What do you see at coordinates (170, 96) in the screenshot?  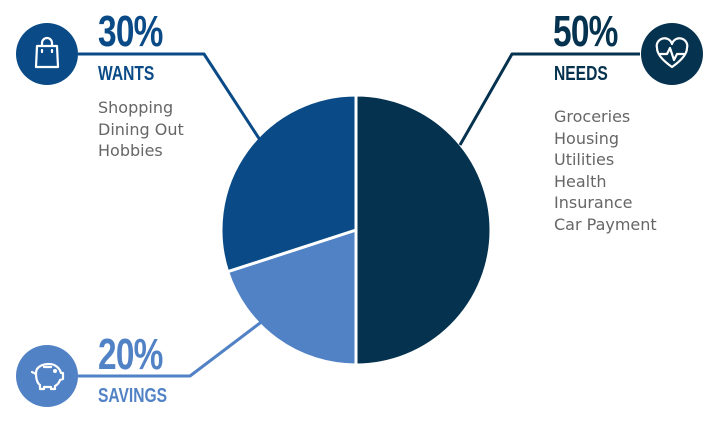 I see `wants-leader-line` at bounding box center [170, 96].